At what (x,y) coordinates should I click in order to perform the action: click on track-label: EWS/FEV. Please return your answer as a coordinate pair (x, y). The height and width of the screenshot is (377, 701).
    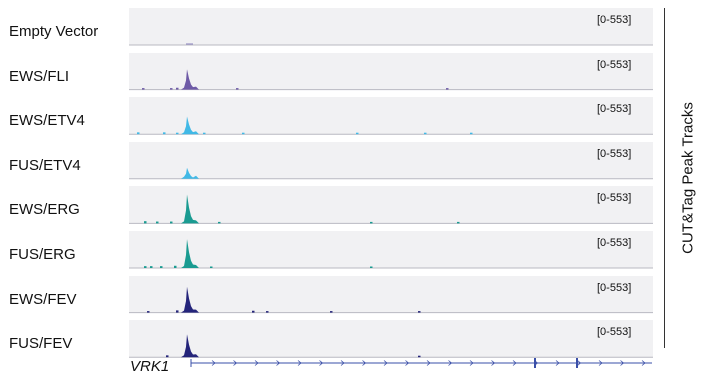
    Looking at the image, I should click on (43, 299).